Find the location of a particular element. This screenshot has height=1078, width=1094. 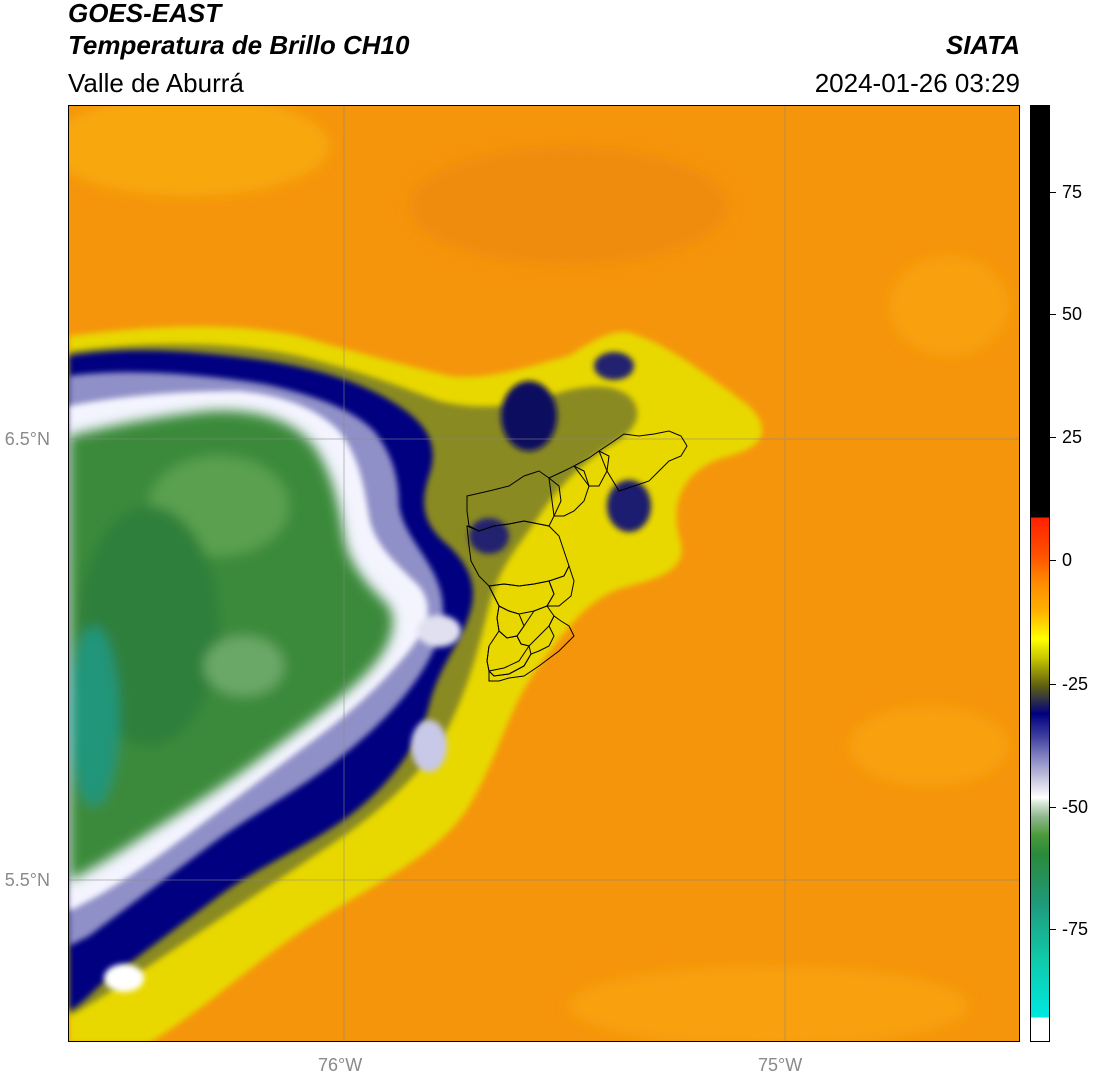

latitude-tick-label: 6.5°N is located at coordinates (27, 439).